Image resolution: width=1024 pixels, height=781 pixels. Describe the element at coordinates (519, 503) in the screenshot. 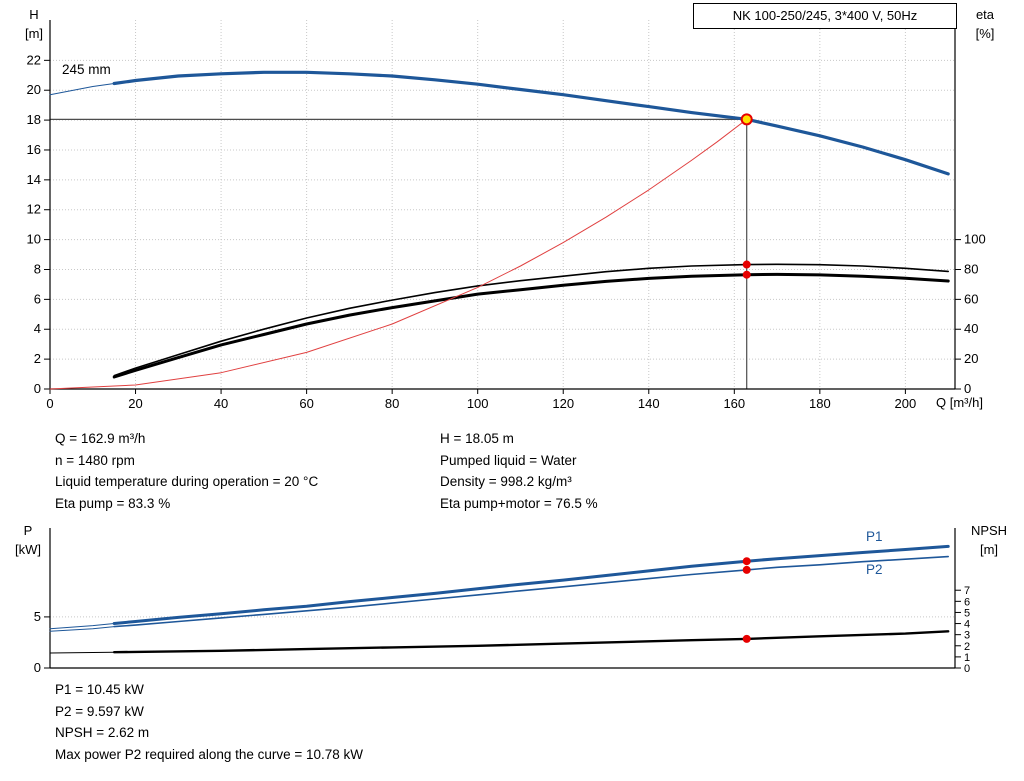

I see `info-eta-pump-motor: Eta pump+motor = 76.5 %` at that location.